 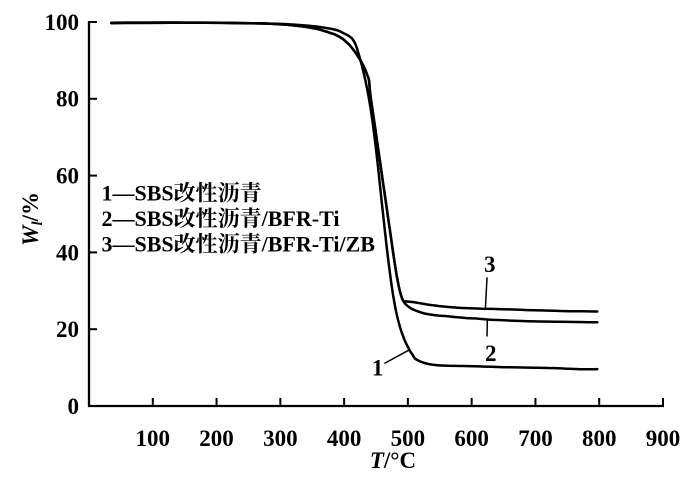 I want to click on x-tick-label-900: 900, so click(x=663, y=438).